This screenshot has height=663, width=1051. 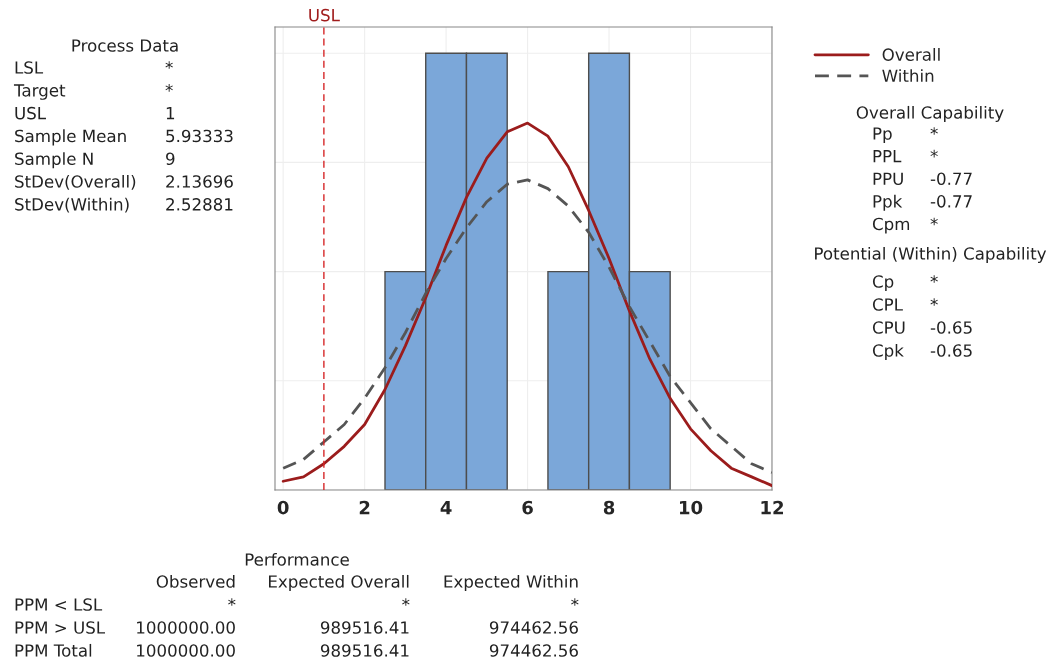 I want to click on text: Ppk, so click(x=888, y=202).